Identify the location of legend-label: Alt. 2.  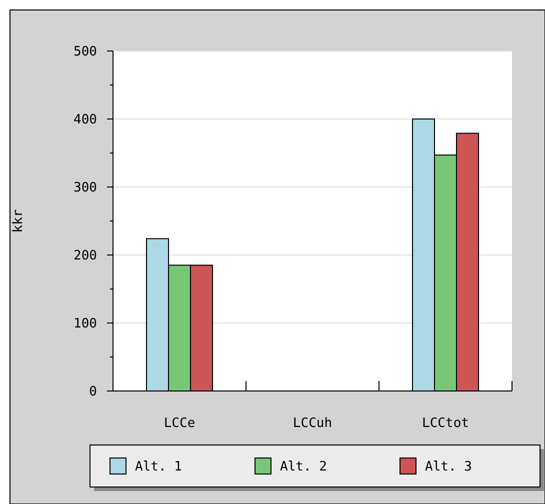
(303, 467).